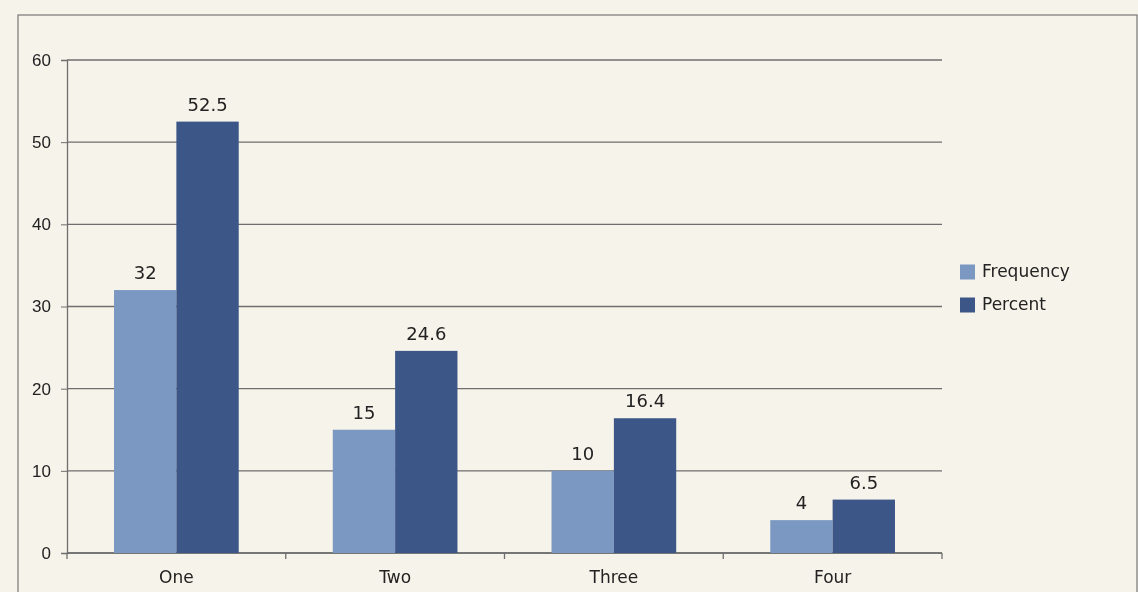 Image resolution: width=1138 pixels, height=592 pixels. I want to click on x-tick-label: Four, so click(832, 577).